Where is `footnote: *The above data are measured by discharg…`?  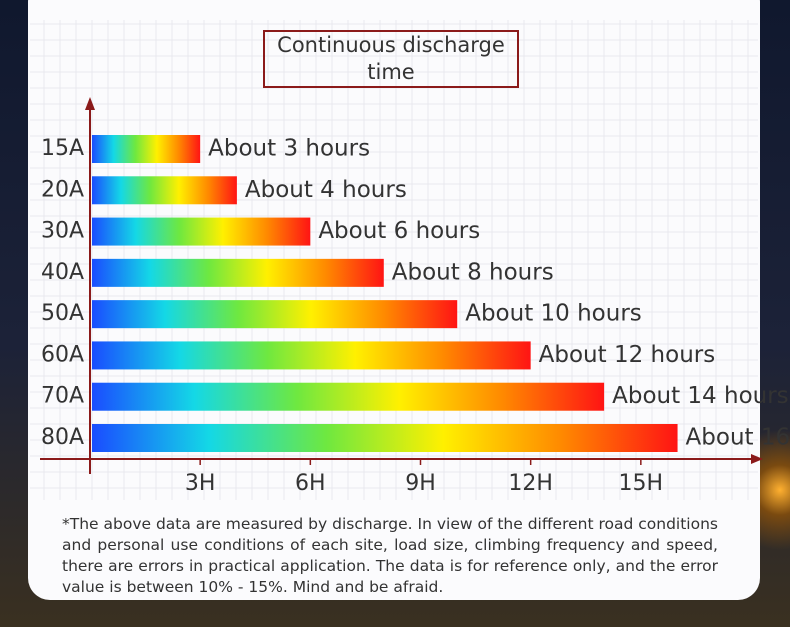
footnote: *The above data are measured by discharg… is located at coordinates (390, 555).